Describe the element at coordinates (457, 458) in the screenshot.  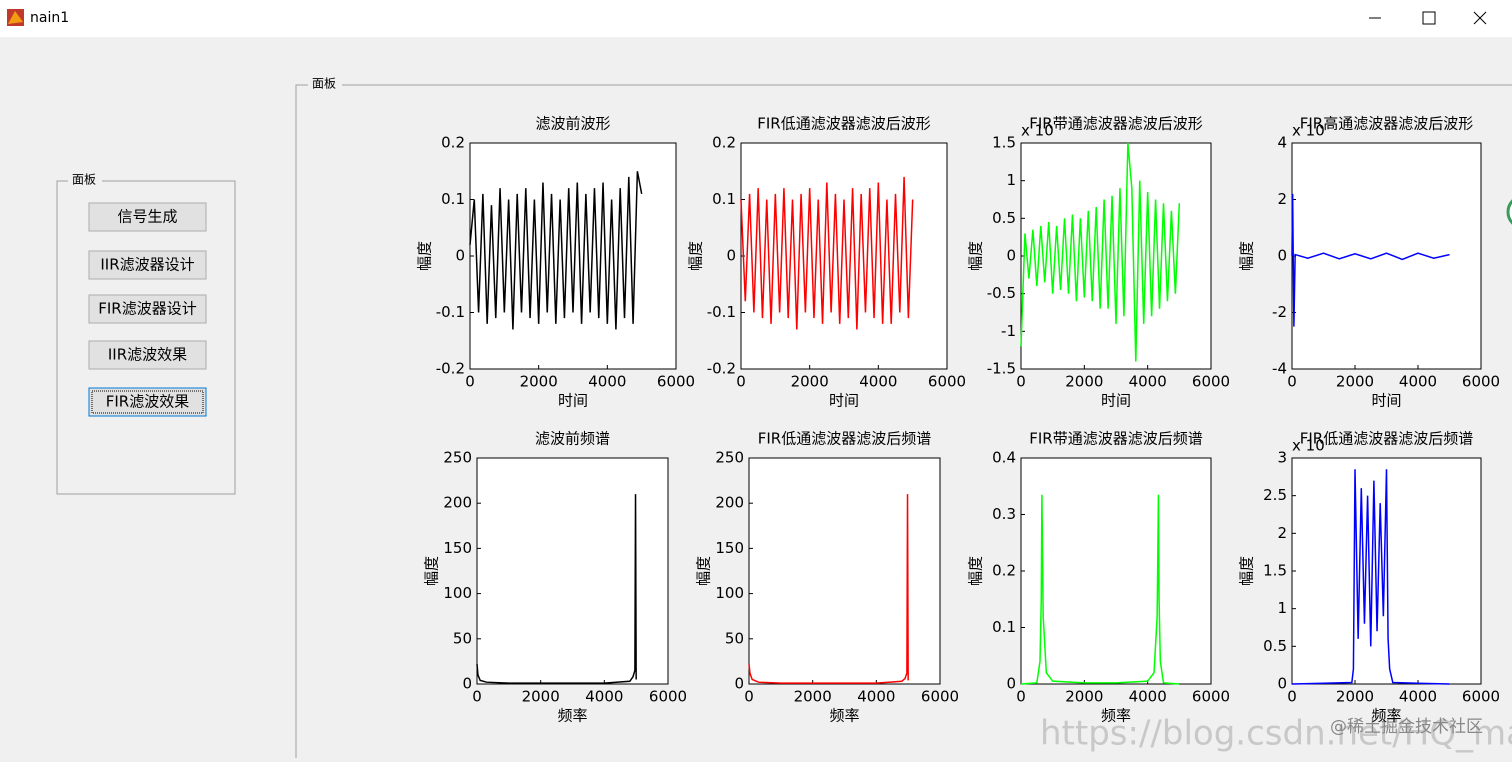
I see `y-tick-label: 250` at that location.